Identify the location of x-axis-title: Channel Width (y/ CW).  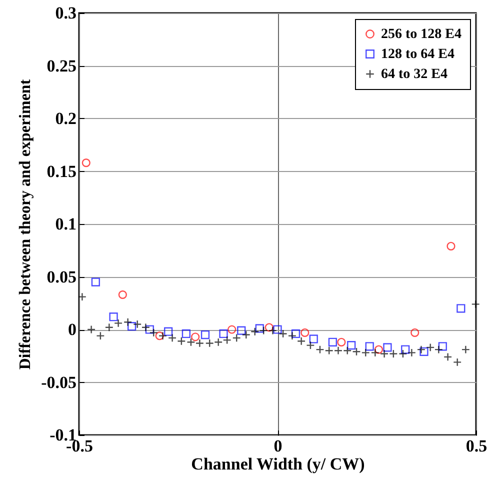
(278, 464).